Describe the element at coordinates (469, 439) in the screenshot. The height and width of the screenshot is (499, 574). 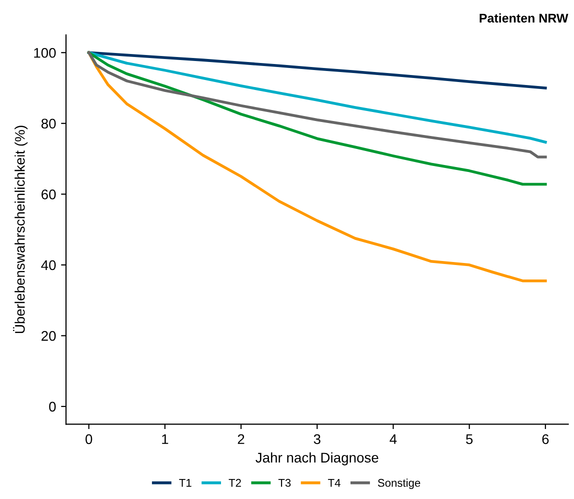
I see `x-tick-label: 5` at that location.